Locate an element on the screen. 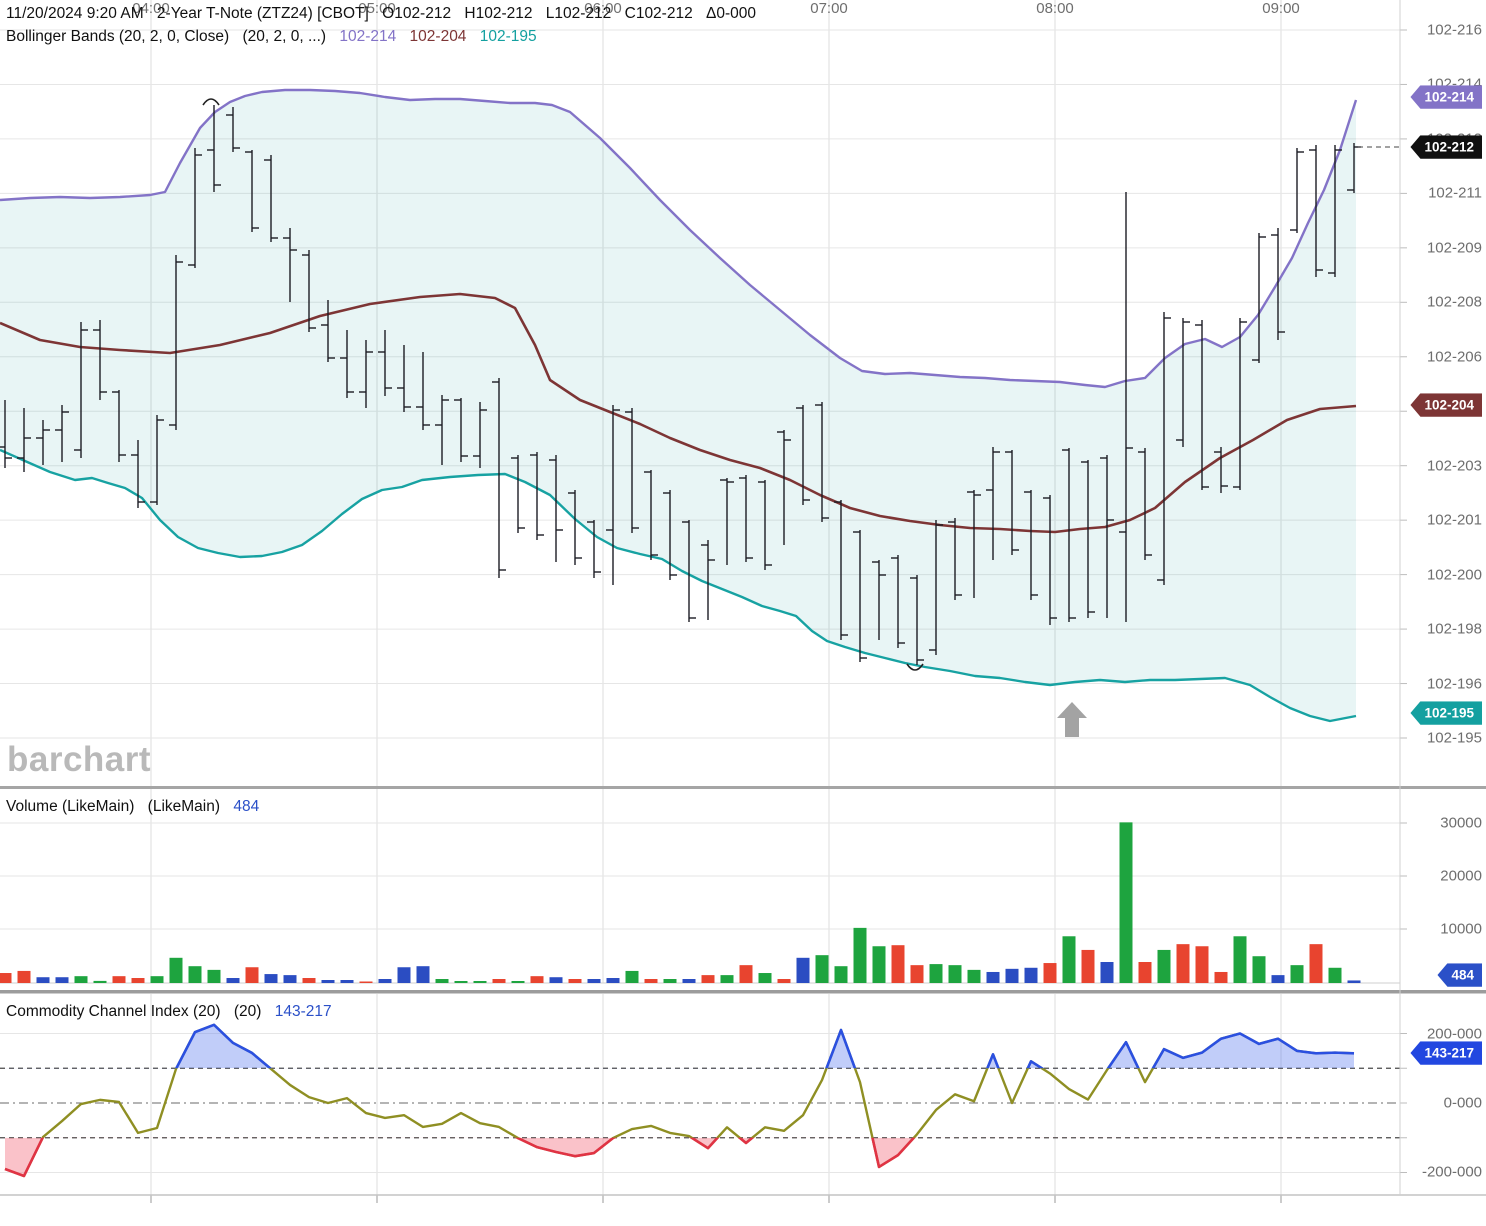 The width and height of the screenshot is (1486, 1226). price-badge: 484 is located at coordinates (1459, 975).